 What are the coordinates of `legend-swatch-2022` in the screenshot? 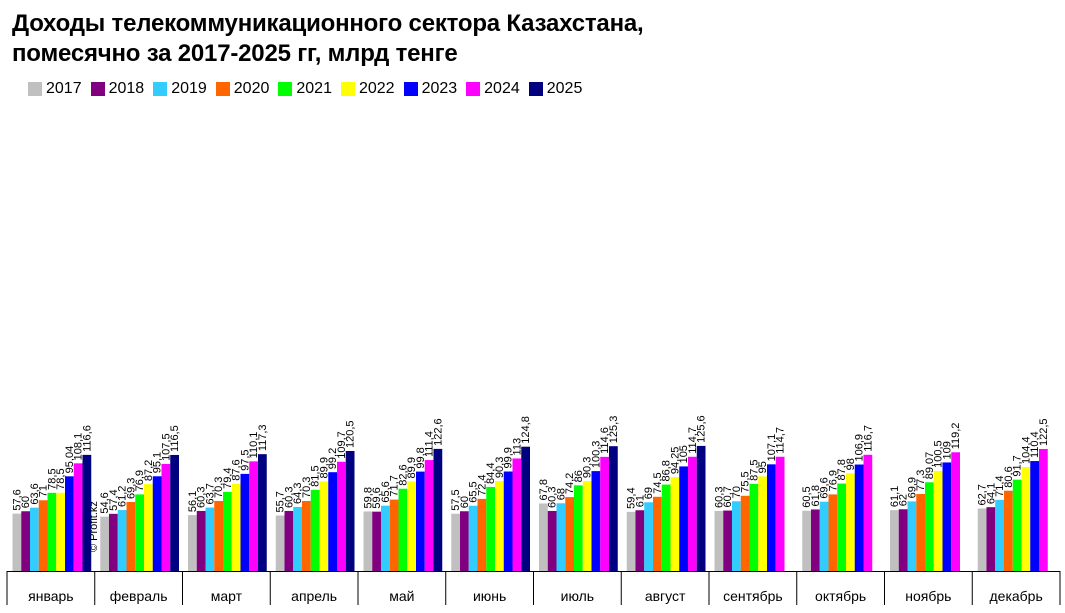 It's located at (347, 89).